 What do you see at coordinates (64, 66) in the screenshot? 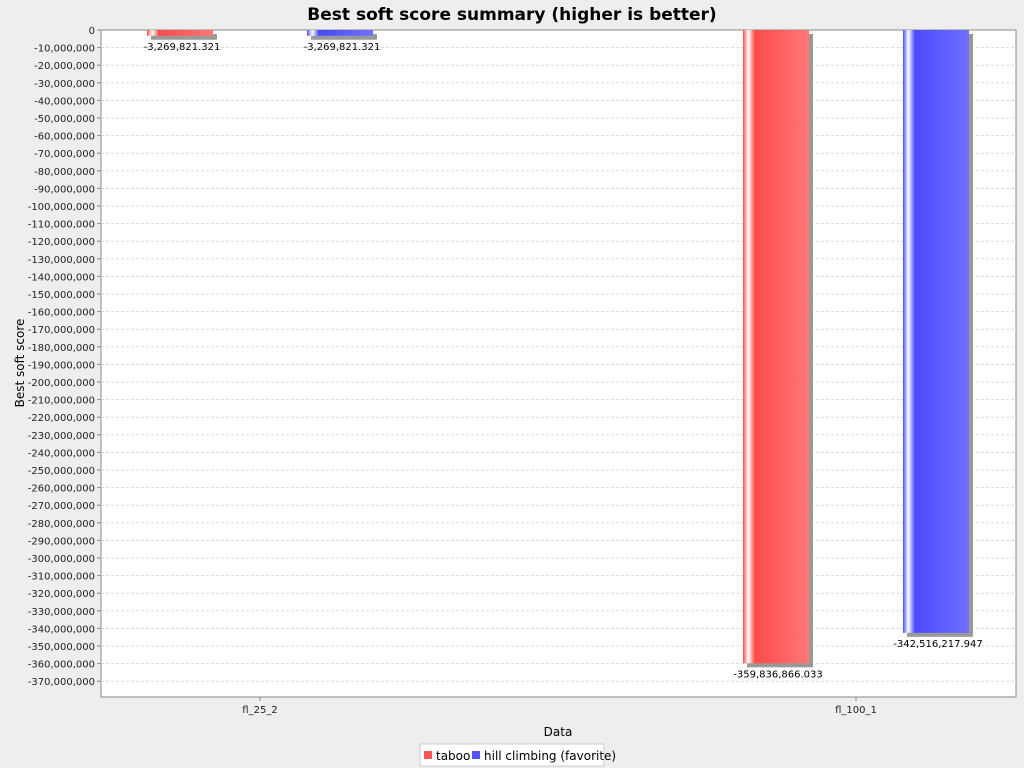
I see `y-tick-label: -20,000,000` at bounding box center [64, 66].